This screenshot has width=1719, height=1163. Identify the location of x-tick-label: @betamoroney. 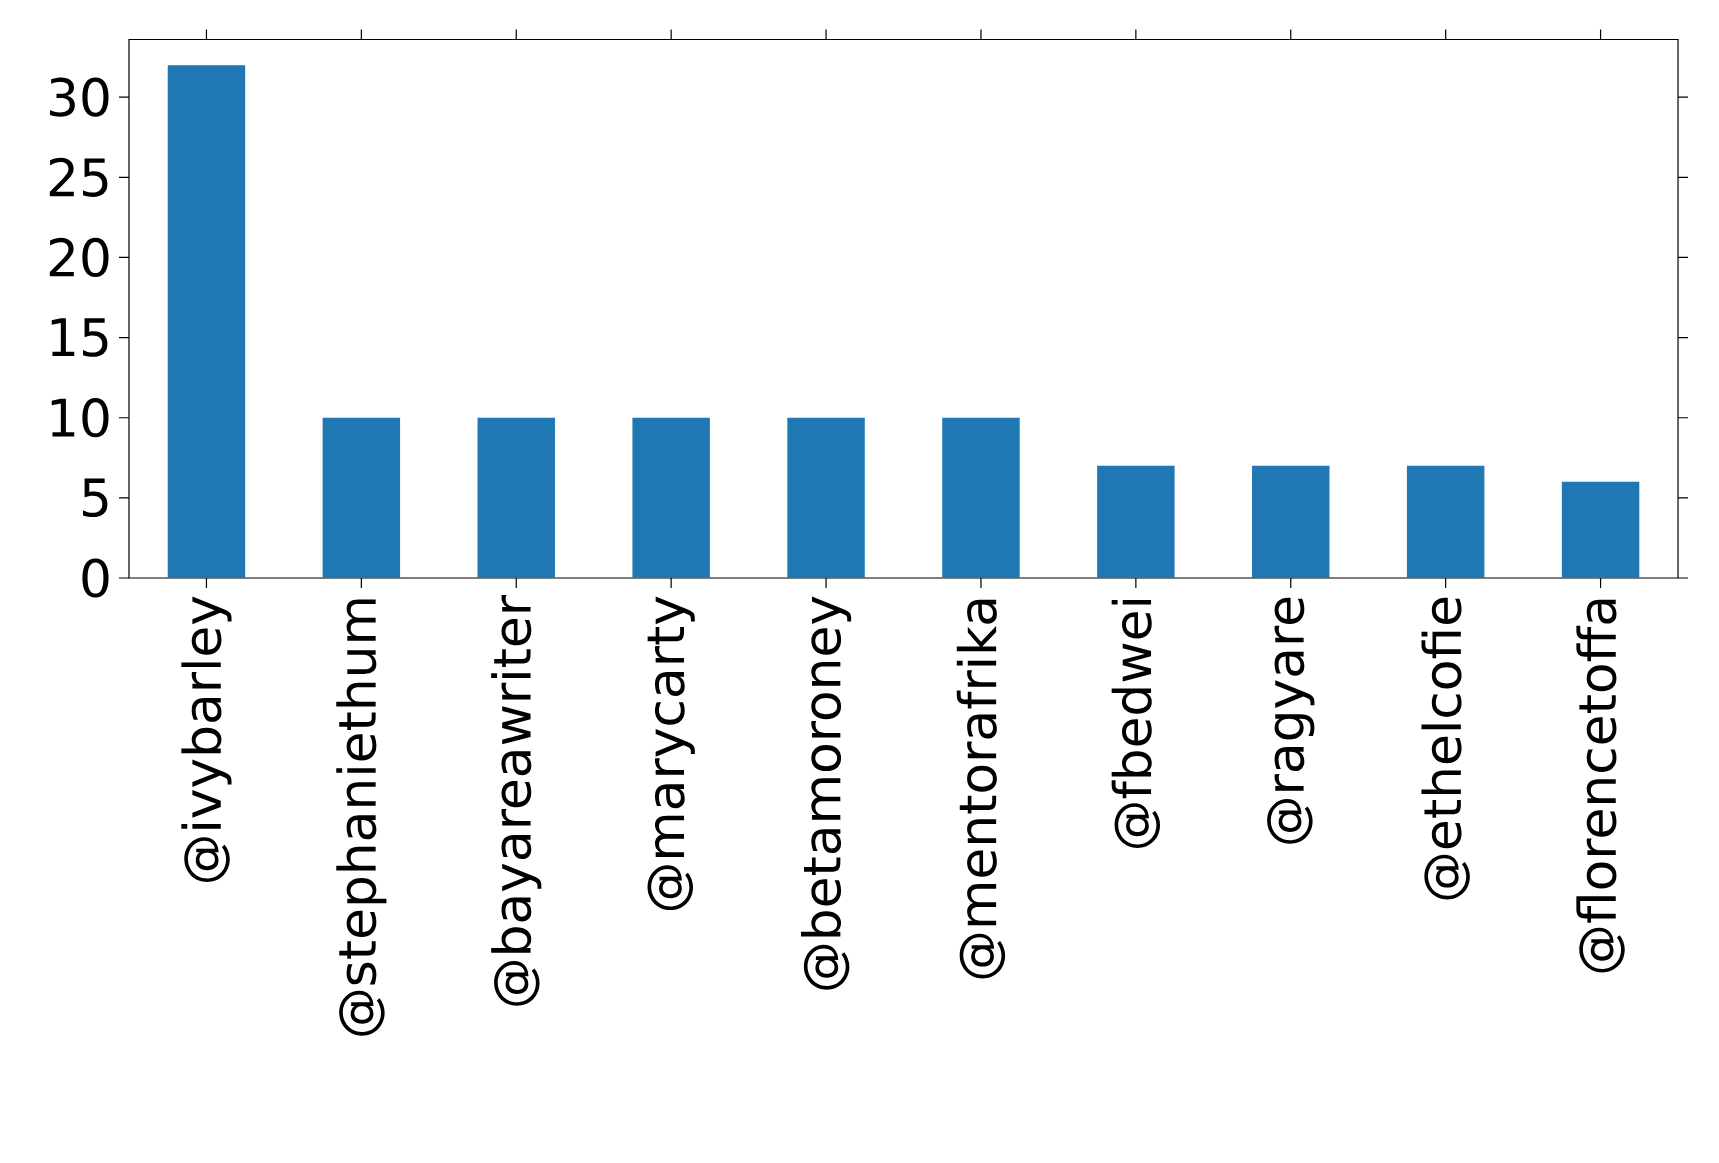
(826, 793).